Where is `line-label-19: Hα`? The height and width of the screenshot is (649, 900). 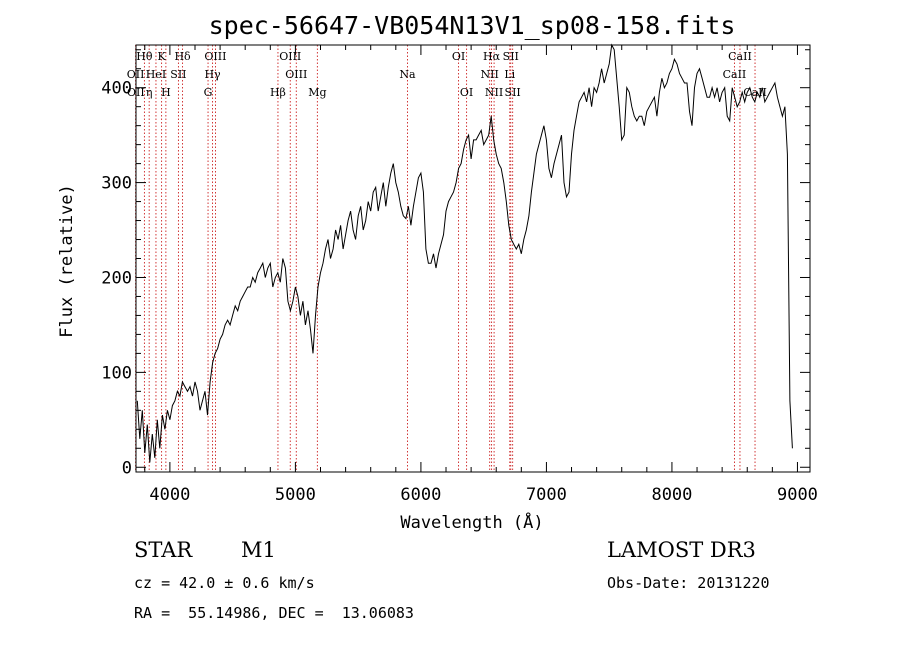
line-label-19: Hα is located at coordinates (492, 56).